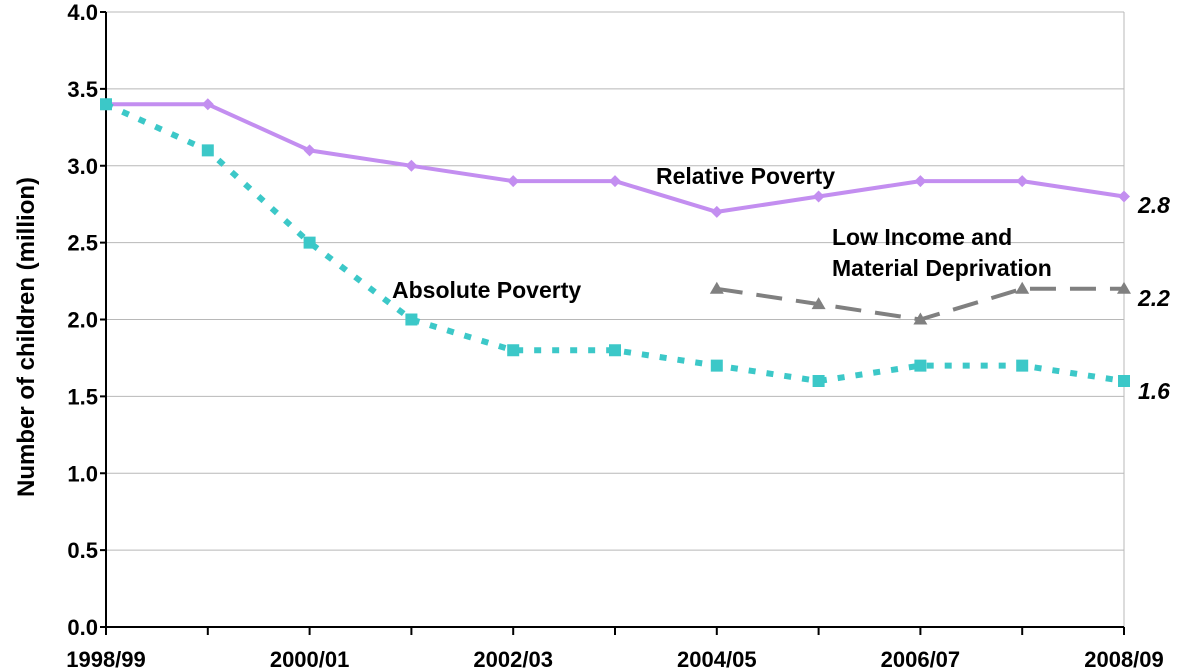 This screenshot has width=1200, height=672. I want to click on y-tick-labels: 0.0 0.5 1.0 1.5 2.0 2.5 3.0 3.5 4.0, so click(82, 320).